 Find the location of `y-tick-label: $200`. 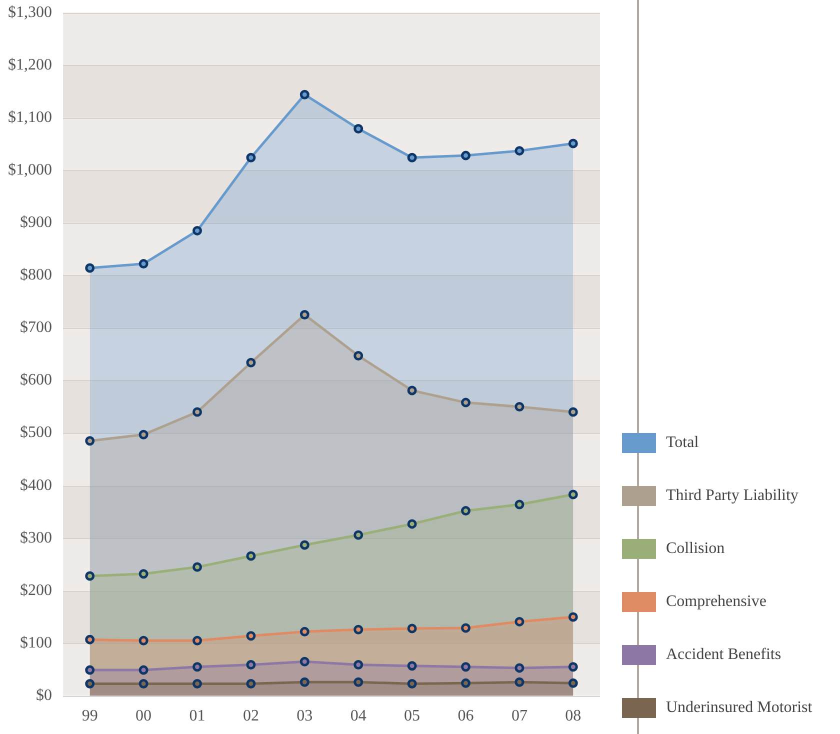

y-tick-label: $200 is located at coordinates (36, 590).